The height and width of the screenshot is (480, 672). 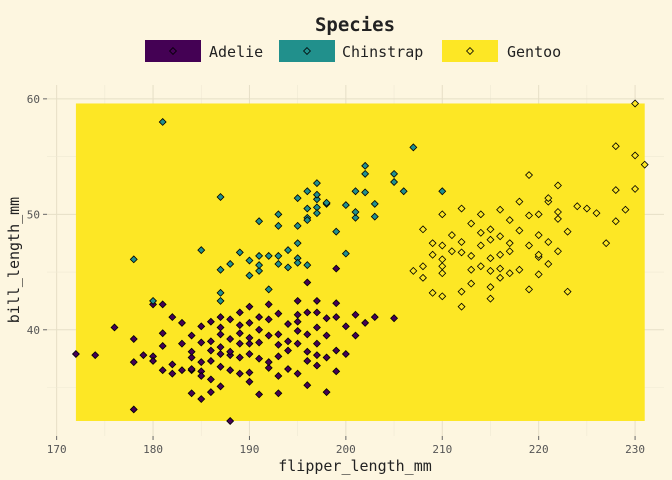 What do you see at coordinates (236, 52) in the screenshot?
I see `legend-label-adelie: Adelie` at bounding box center [236, 52].